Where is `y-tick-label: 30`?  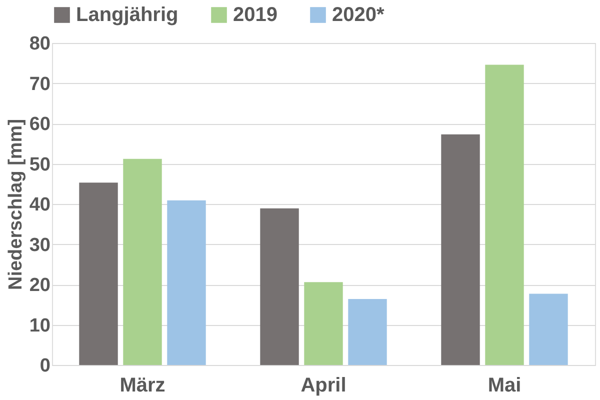 y-tick-label: 30 is located at coordinates (39, 245).